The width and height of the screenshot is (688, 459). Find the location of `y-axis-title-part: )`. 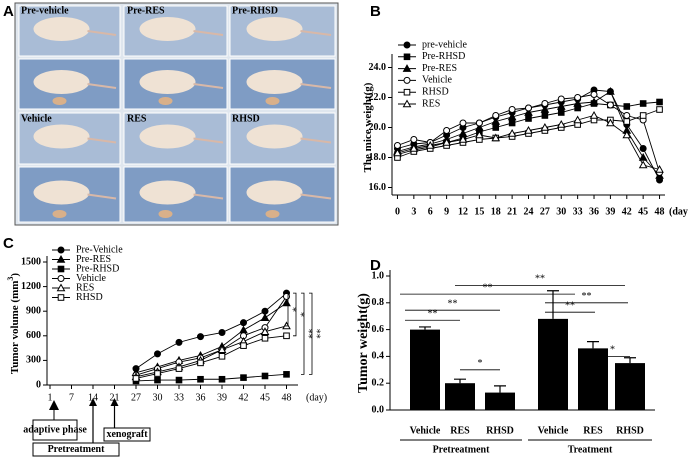

y-axis-title-part: ) is located at coordinates (15, 275).